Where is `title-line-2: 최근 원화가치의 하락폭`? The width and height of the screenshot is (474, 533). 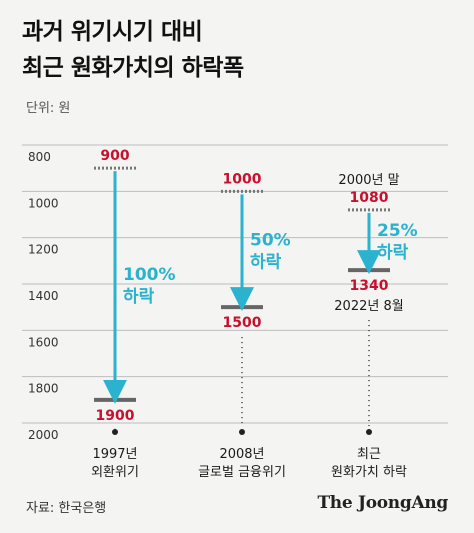
title-line-2: 최근 원화가치의 하락폭 is located at coordinates (133, 68).